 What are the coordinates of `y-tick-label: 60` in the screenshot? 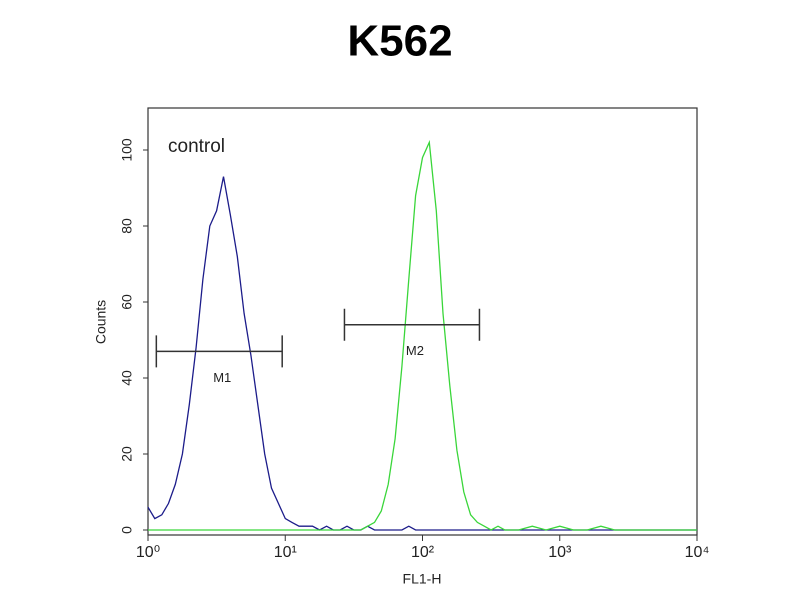 It's located at (127, 302).